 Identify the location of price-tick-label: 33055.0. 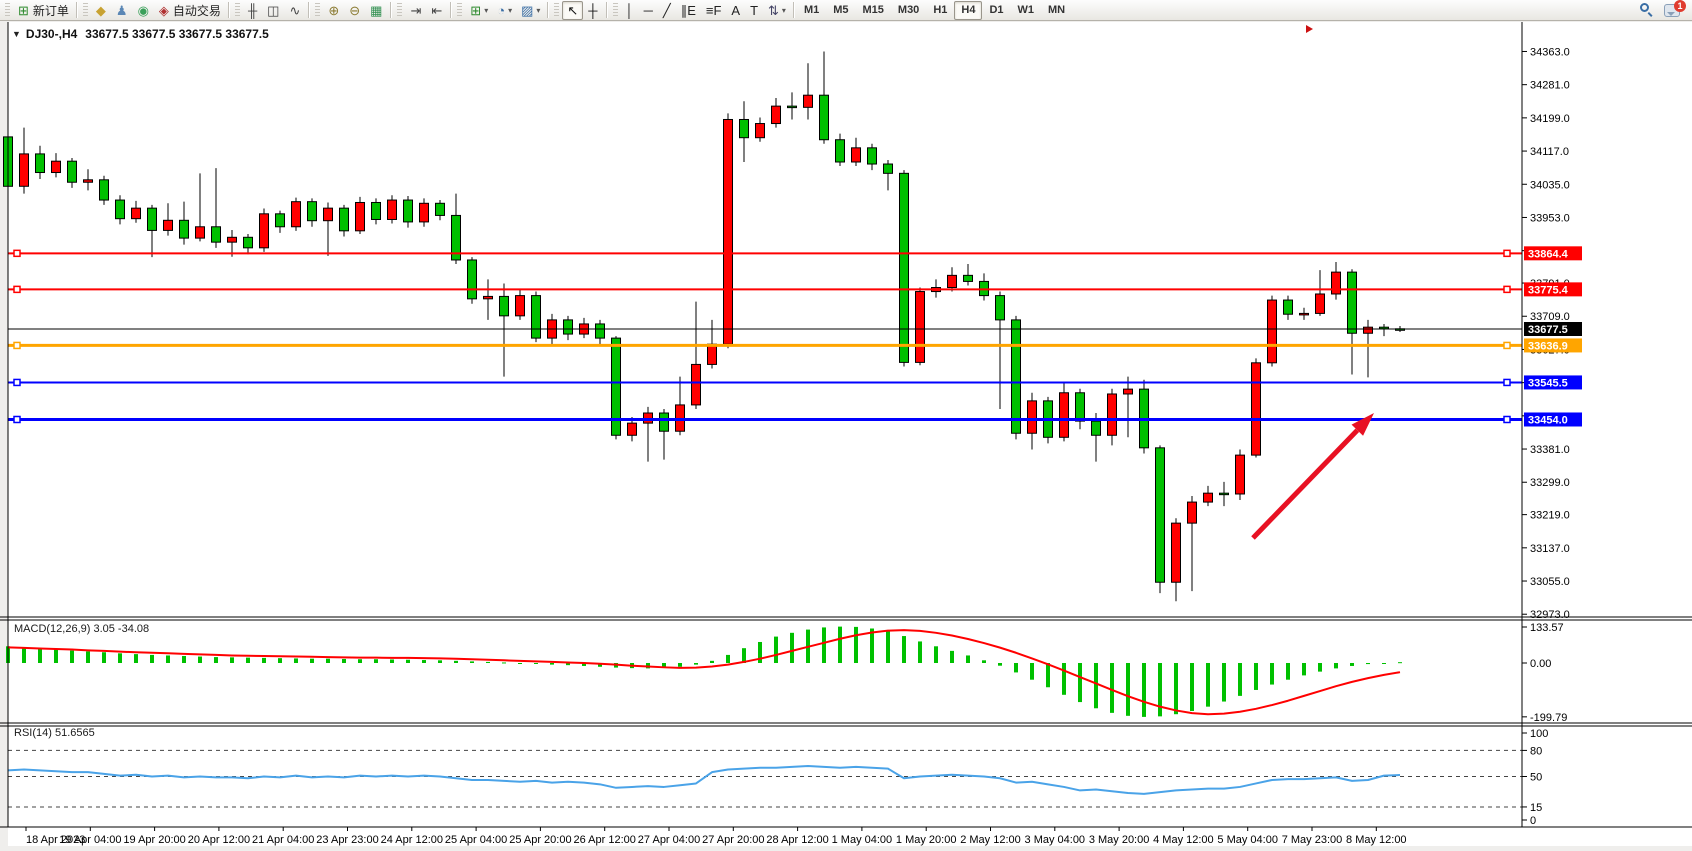
(1550, 582).